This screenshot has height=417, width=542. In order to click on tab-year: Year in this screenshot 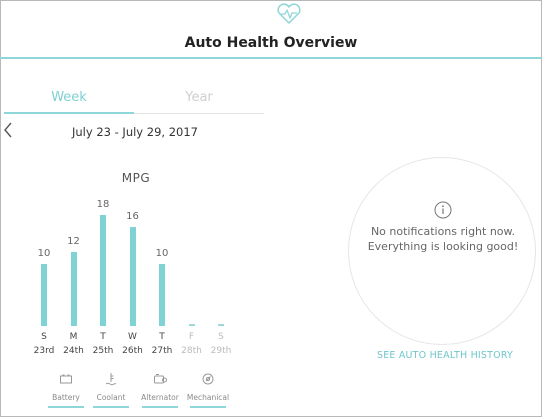, I will do `click(199, 102)`.